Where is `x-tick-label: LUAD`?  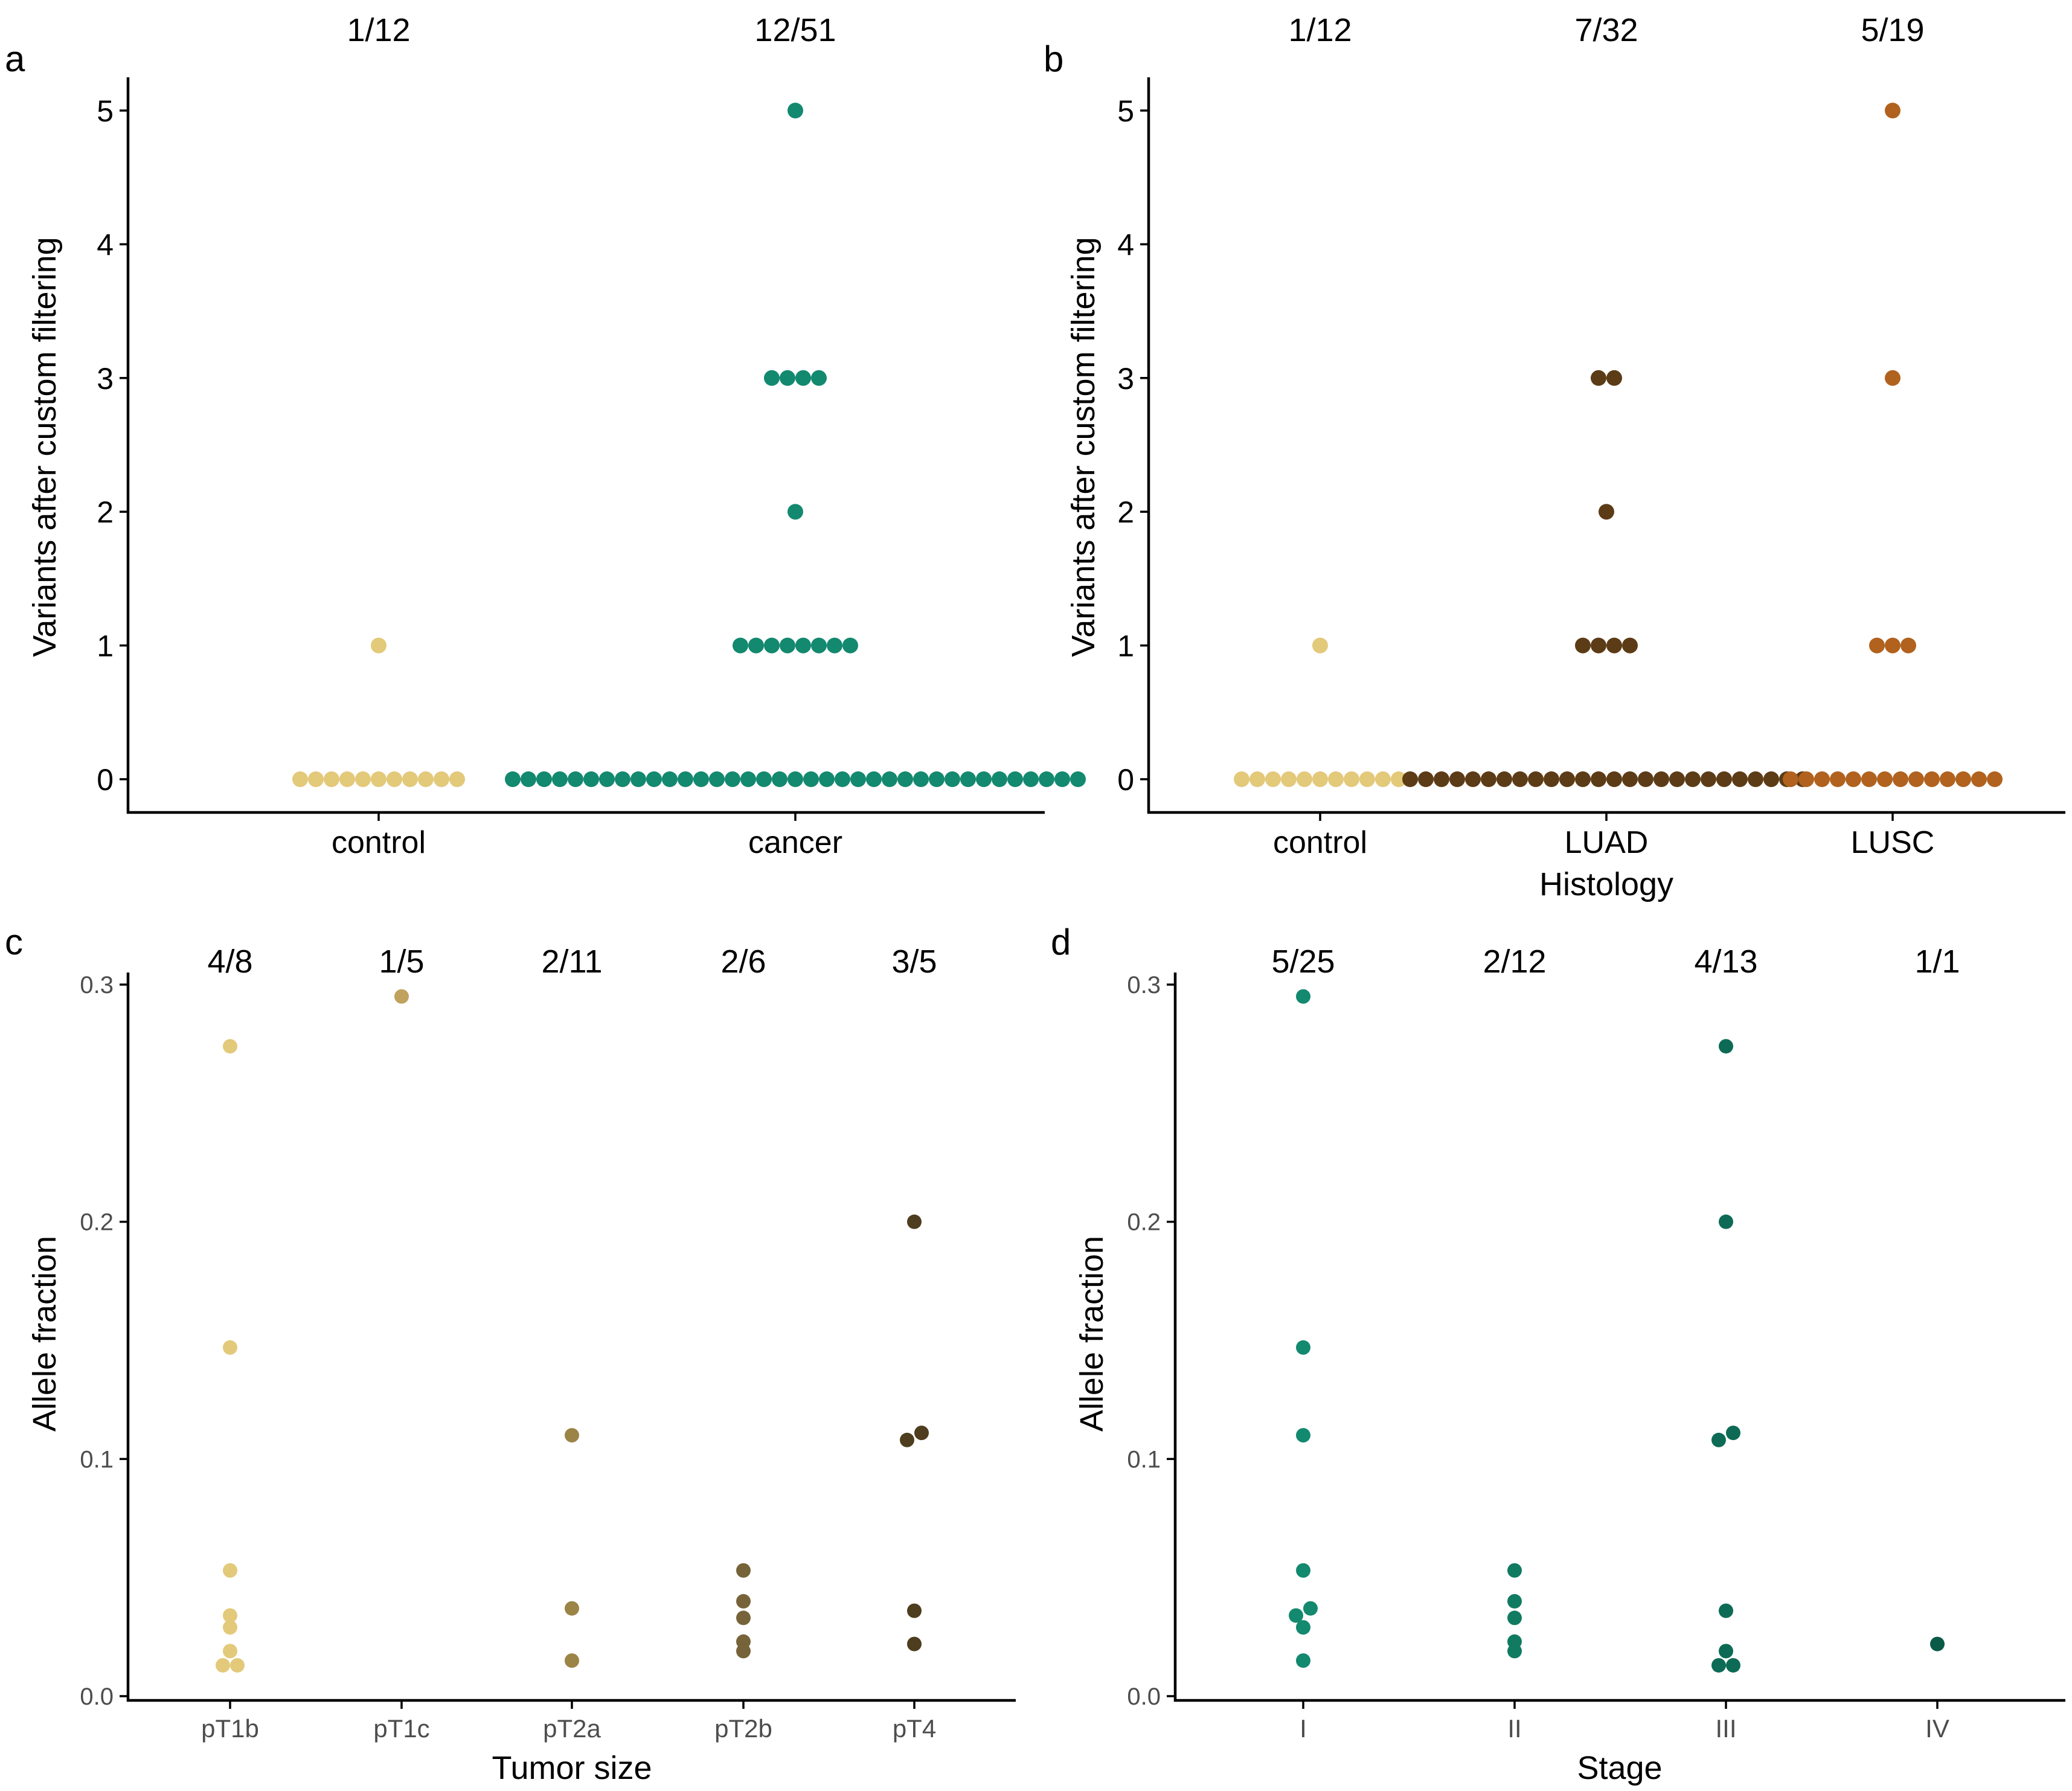 x-tick-label: LUAD is located at coordinates (1607, 842).